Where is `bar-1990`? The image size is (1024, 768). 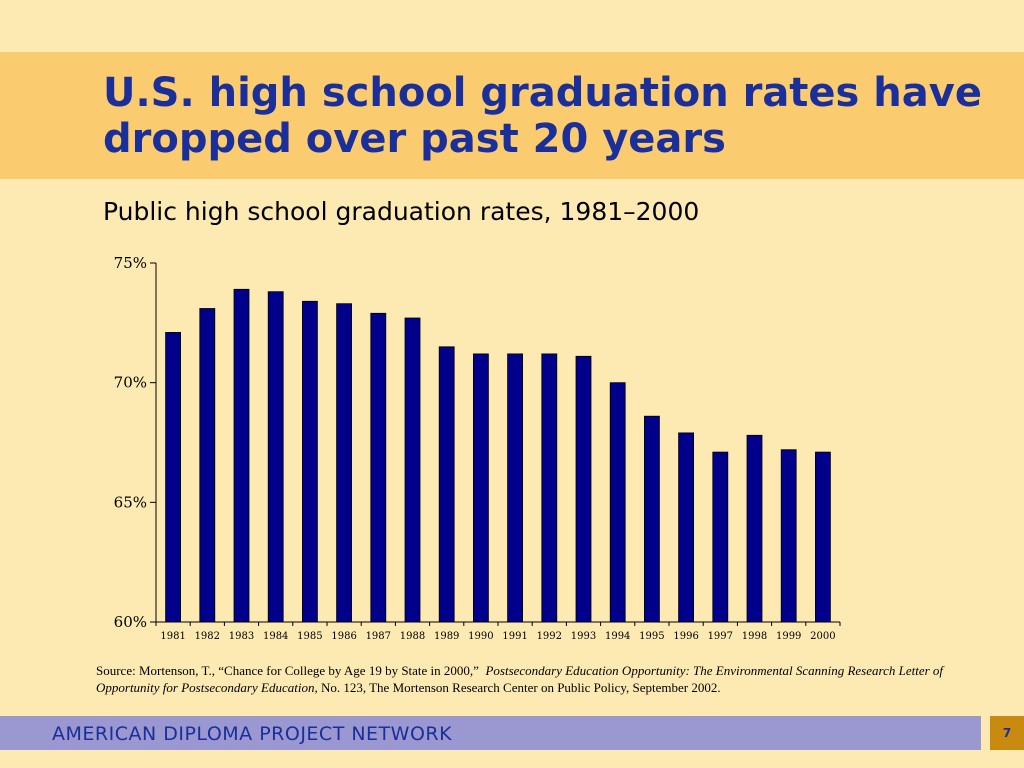 bar-1990 is located at coordinates (480, 488).